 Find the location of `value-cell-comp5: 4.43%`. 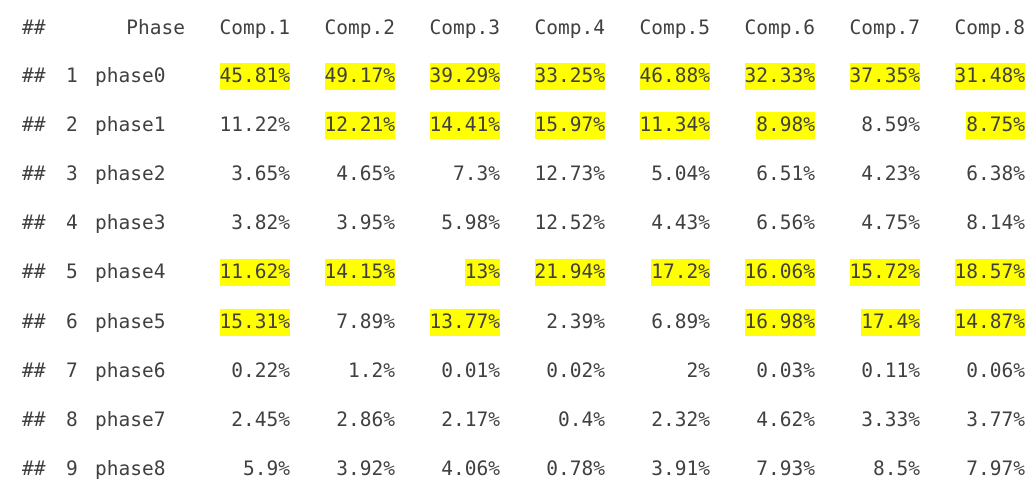

value-cell-comp5: 4.43% is located at coordinates (664, 223).